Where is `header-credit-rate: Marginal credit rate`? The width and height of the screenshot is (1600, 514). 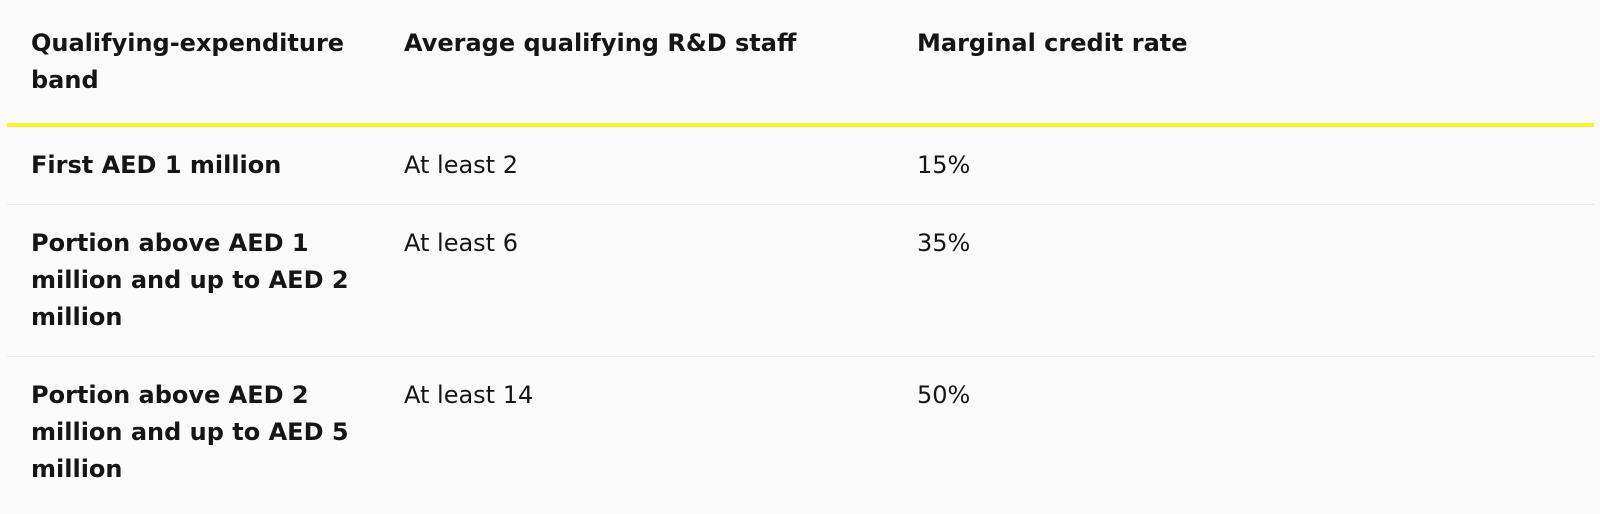 header-credit-rate: Marginal credit rate is located at coordinates (1052, 43).